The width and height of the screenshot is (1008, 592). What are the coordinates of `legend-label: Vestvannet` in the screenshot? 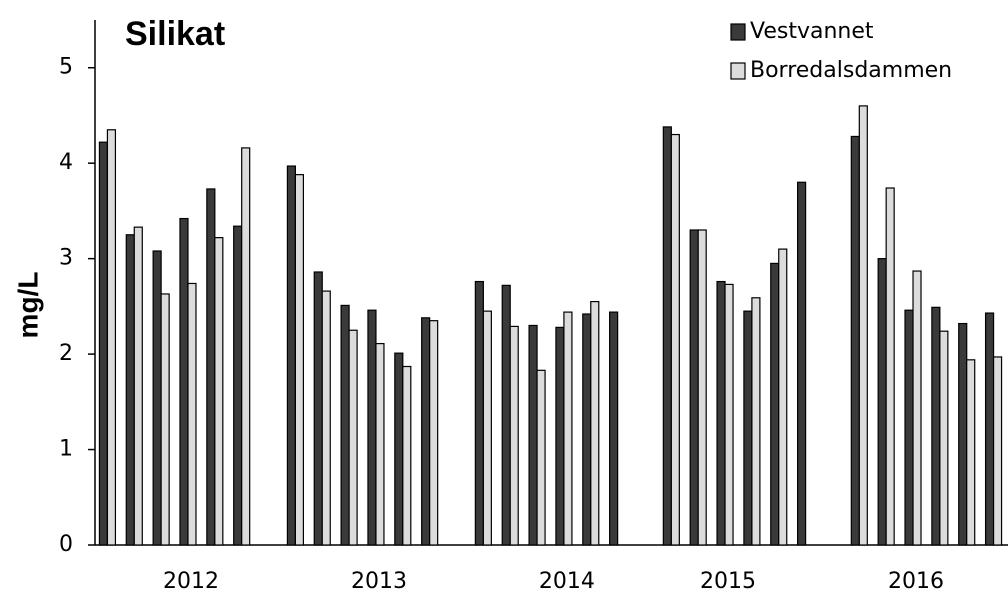 It's located at (812, 31).